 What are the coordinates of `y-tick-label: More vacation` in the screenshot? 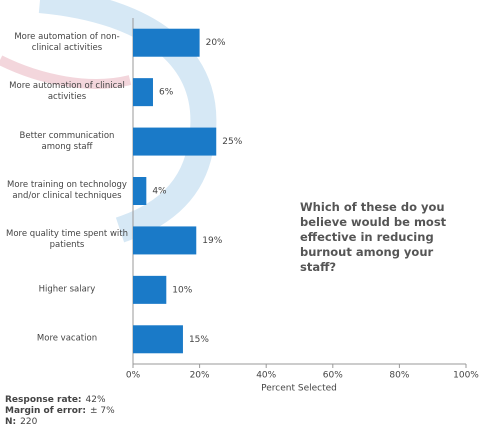 It's located at (67, 338).